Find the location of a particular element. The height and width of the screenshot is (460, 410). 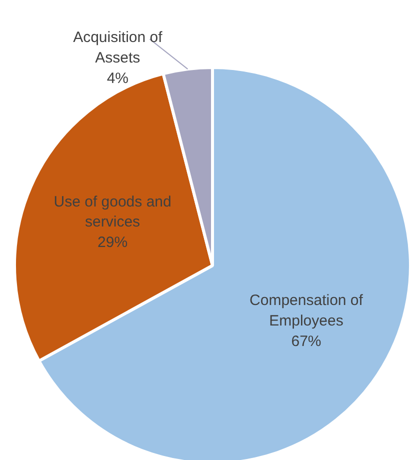

data-label: 29% is located at coordinates (113, 243).